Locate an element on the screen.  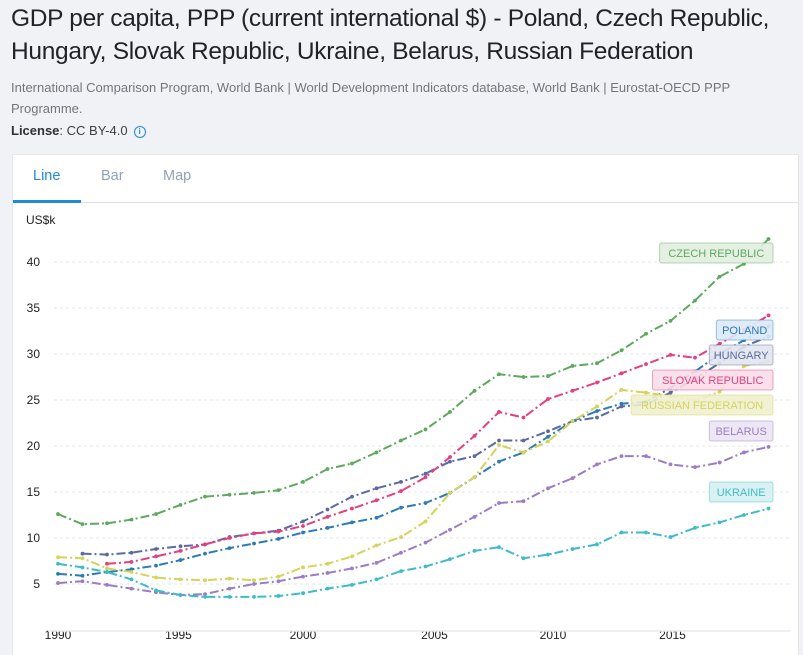
tab-map: Map is located at coordinates (177, 176).